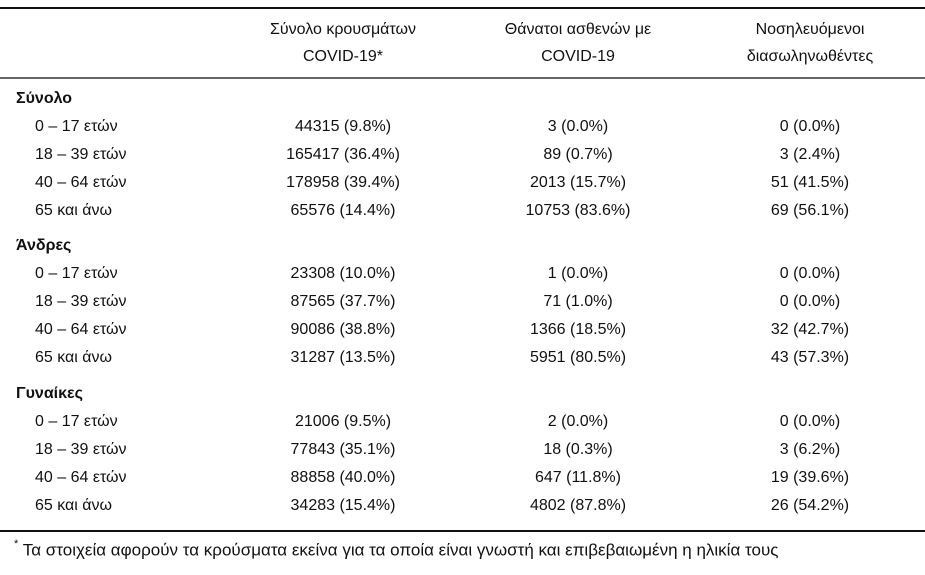 This screenshot has width=925, height=575. What do you see at coordinates (462, 8) in the screenshot?
I see `top-rule` at bounding box center [462, 8].